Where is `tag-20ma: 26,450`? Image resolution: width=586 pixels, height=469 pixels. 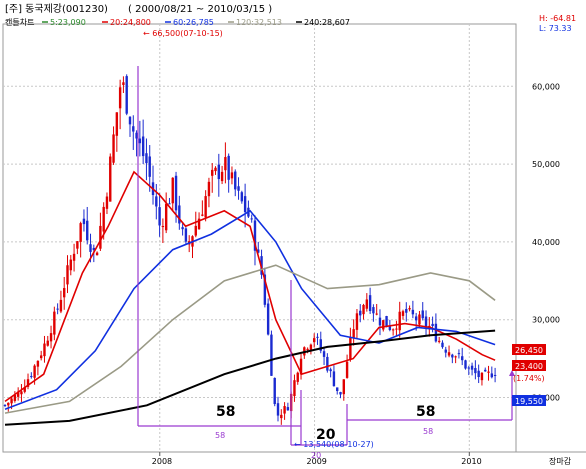
tag-20ma: 26,450 is located at coordinates (529, 350).